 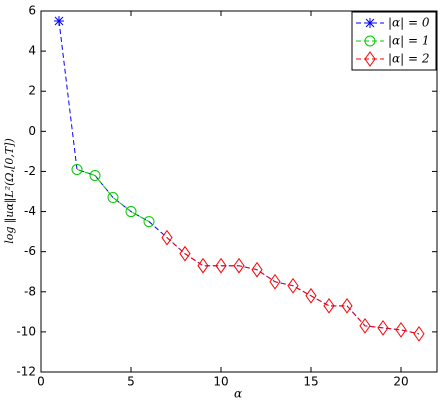 What do you see at coordinates (32, 131) in the screenshot?
I see `y-tick-label: 0` at bounding box center [32, 131].